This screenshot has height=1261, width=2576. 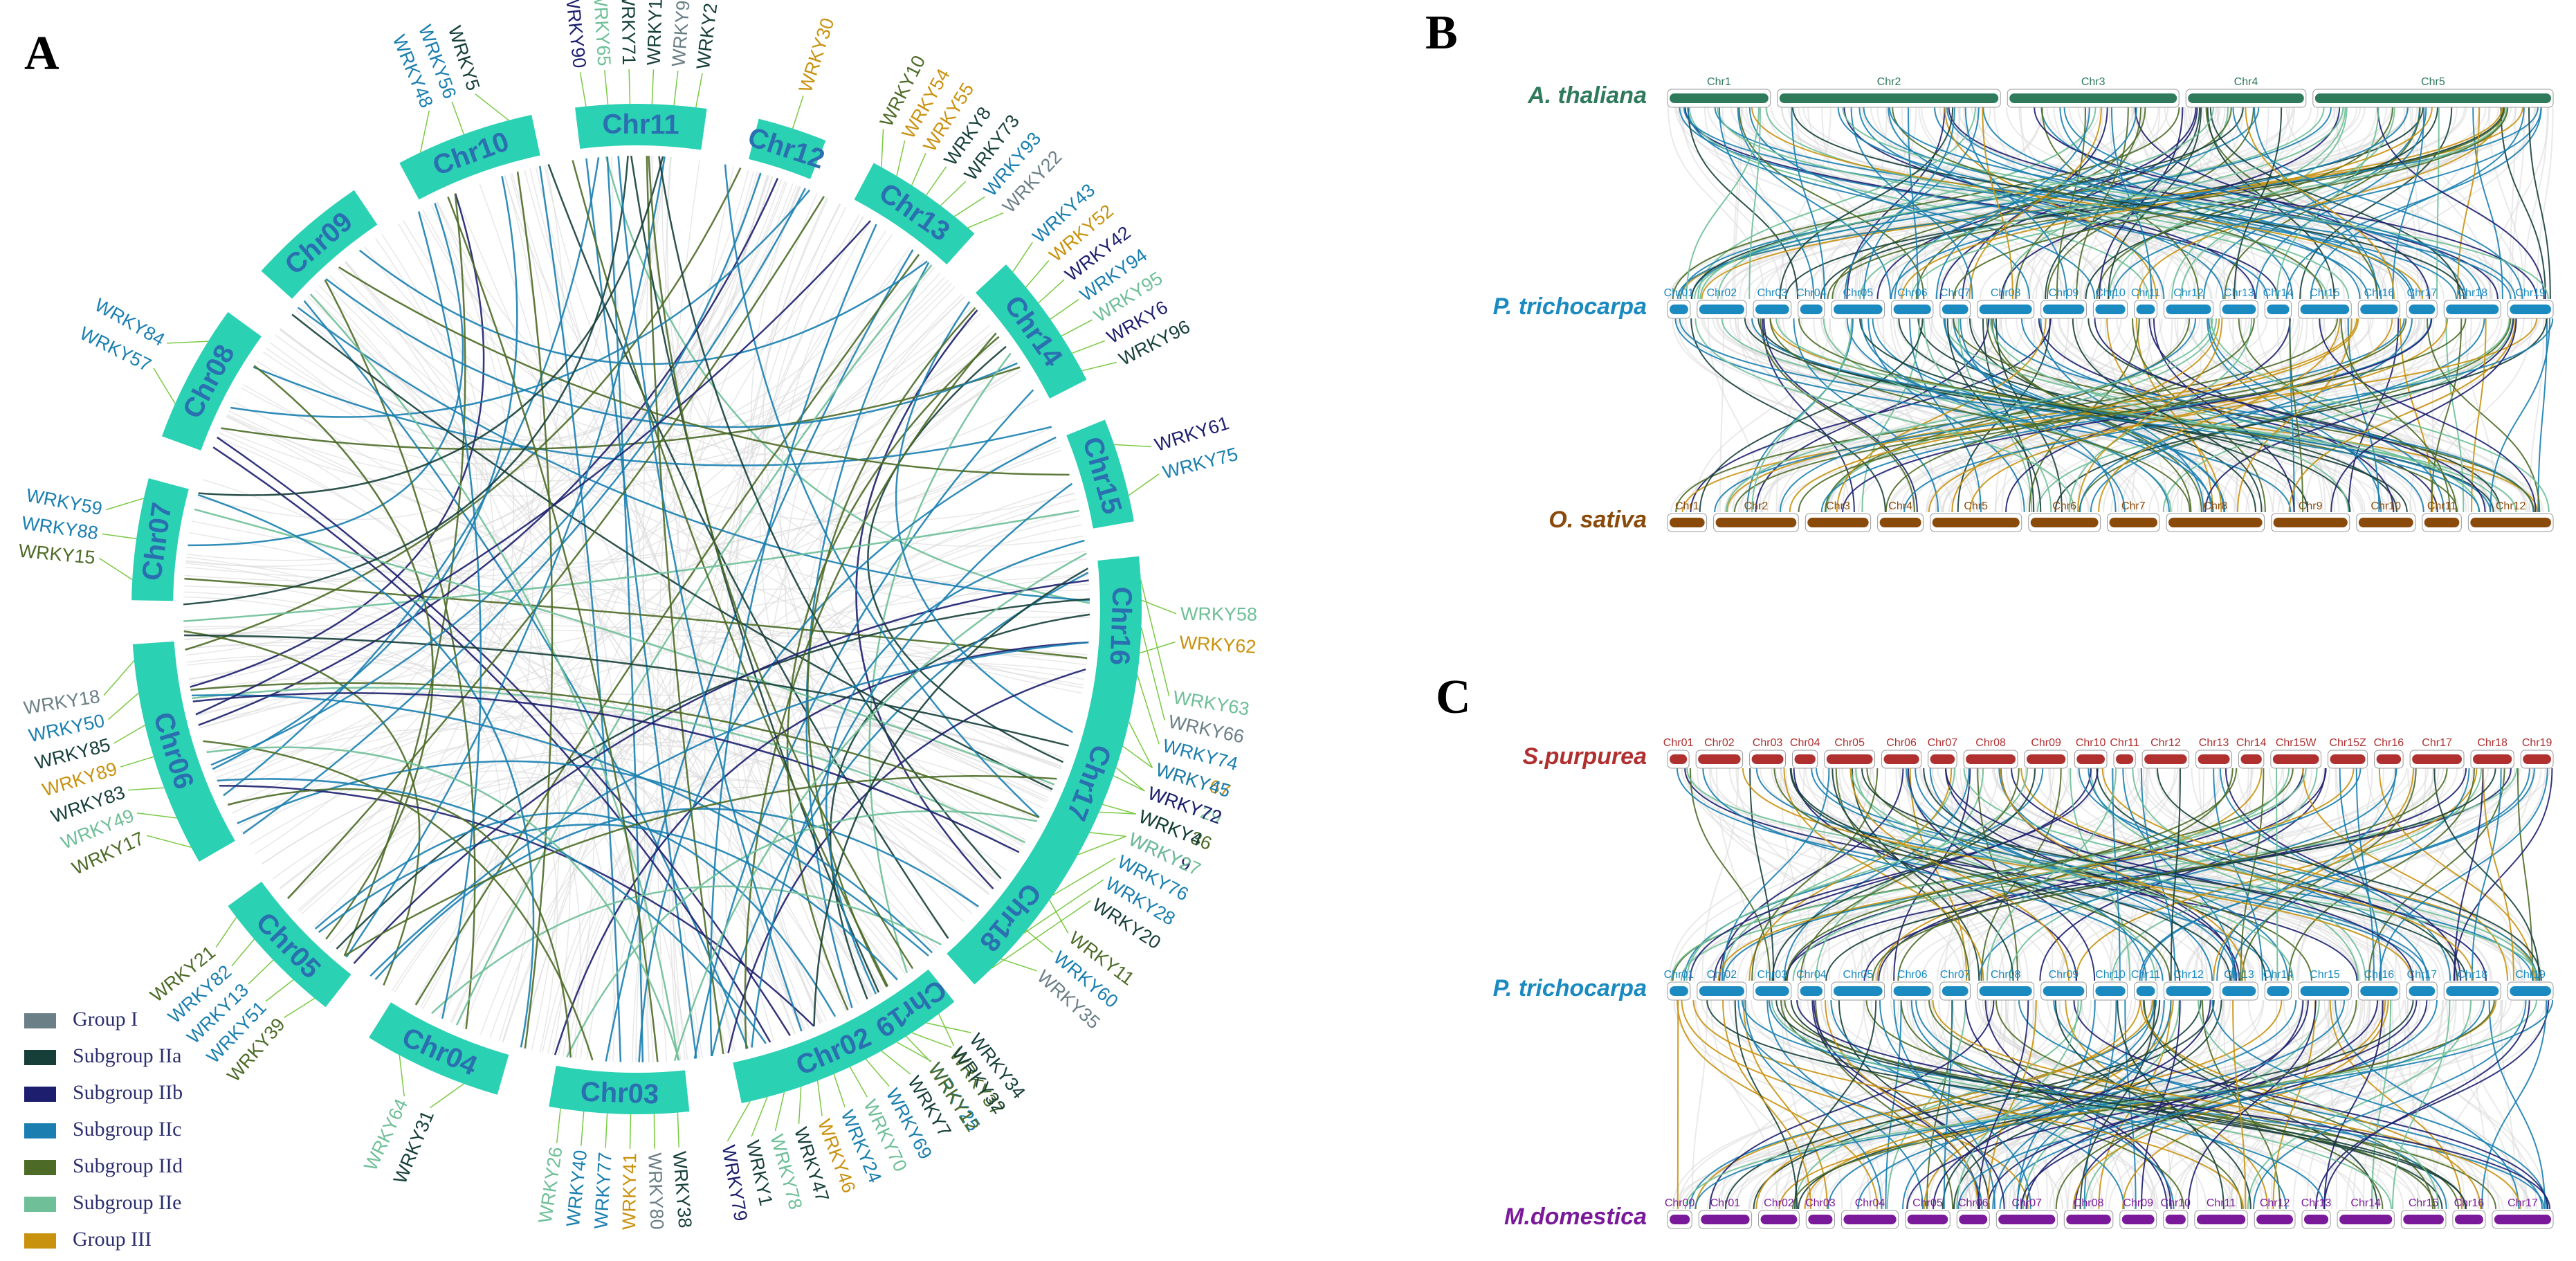 I want to click on chromosome-arc, so click(x=212, y=381).